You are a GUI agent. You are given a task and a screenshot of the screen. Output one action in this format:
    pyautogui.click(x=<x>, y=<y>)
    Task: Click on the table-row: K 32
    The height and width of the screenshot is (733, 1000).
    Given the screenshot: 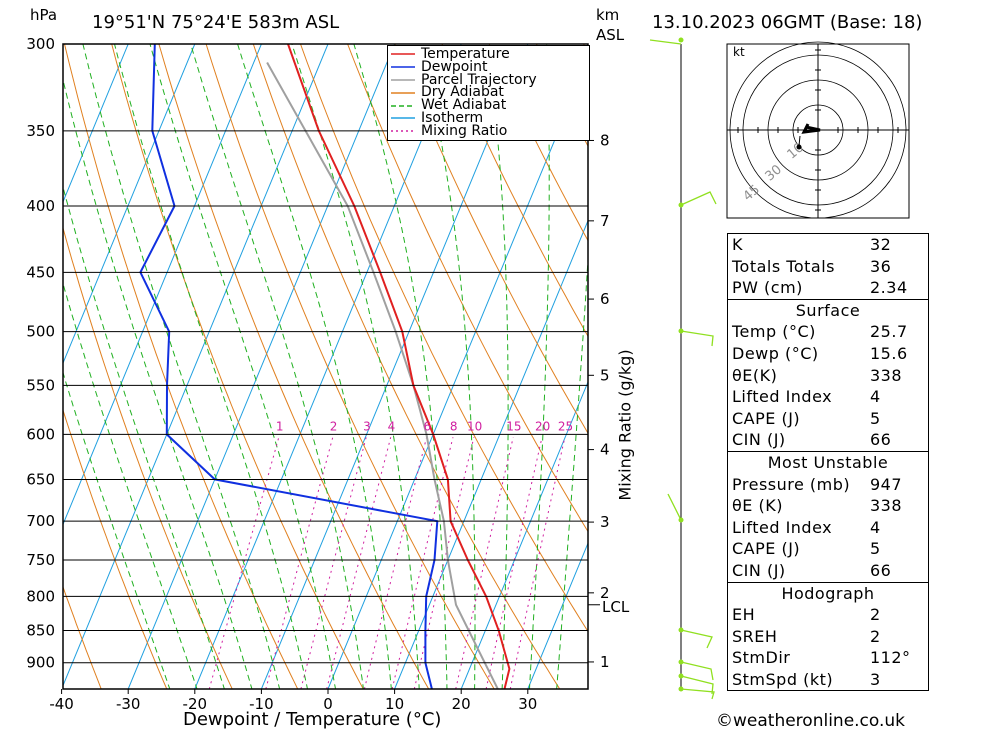 What is the action you would take?
    pyautogui.click(x=828, y=245)
    